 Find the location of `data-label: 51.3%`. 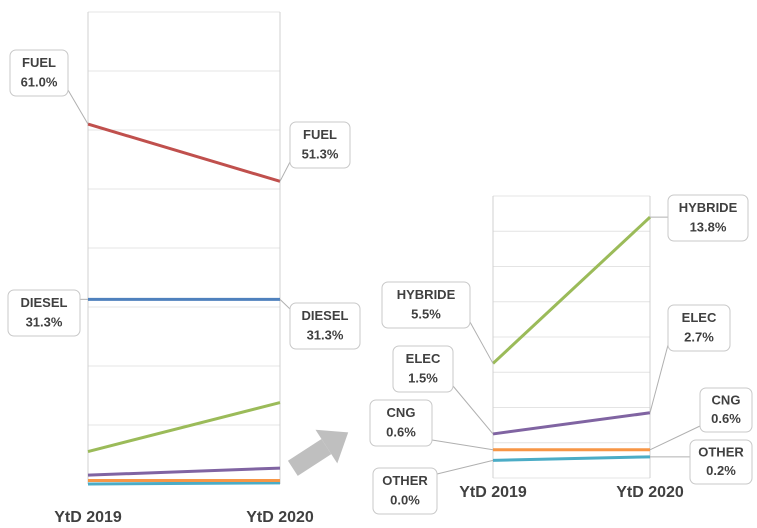

data-label: 51.3% is located at coordinates (320, 154).